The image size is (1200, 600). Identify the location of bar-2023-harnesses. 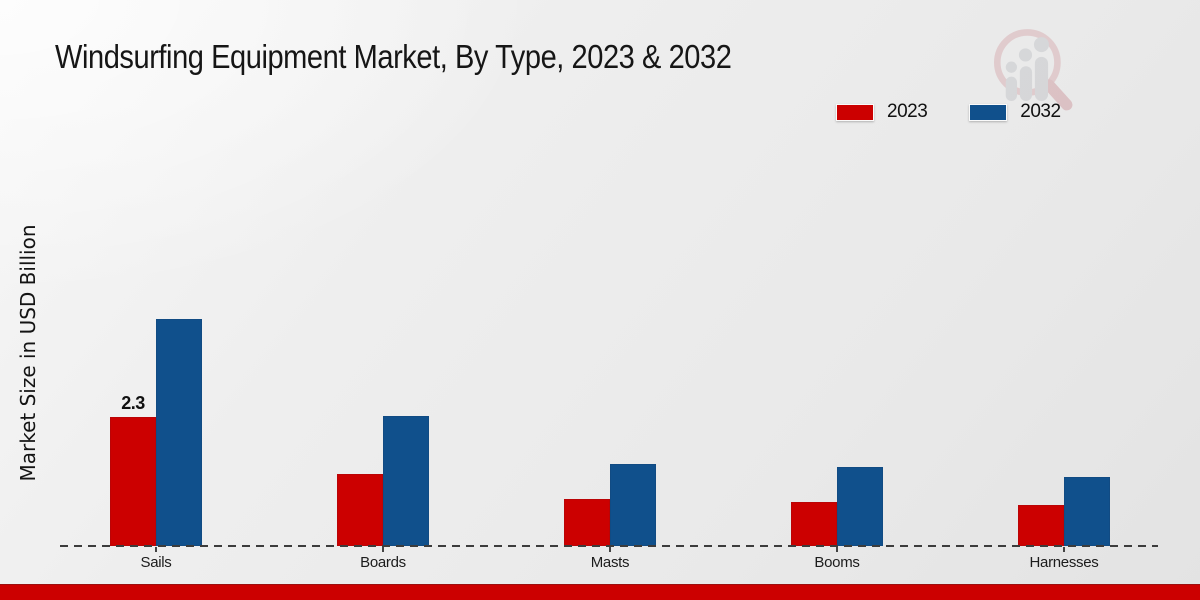
(1041, 525).